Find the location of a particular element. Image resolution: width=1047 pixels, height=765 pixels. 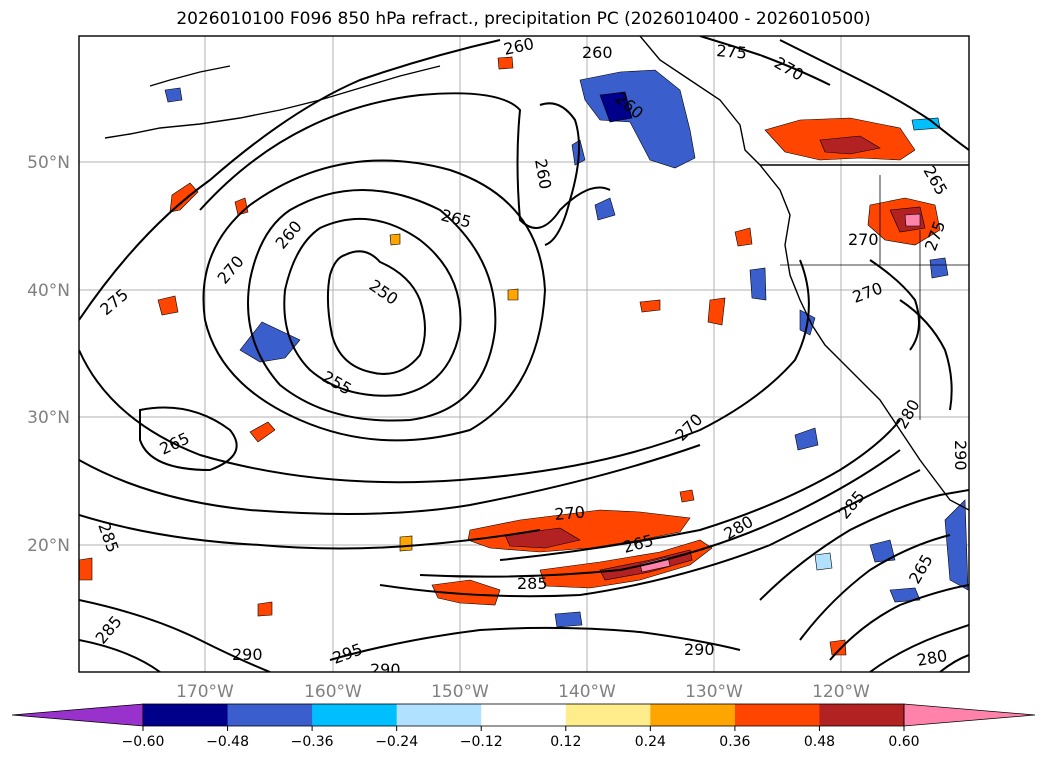

contour-label: 285 is located at coordinates (532, 583).